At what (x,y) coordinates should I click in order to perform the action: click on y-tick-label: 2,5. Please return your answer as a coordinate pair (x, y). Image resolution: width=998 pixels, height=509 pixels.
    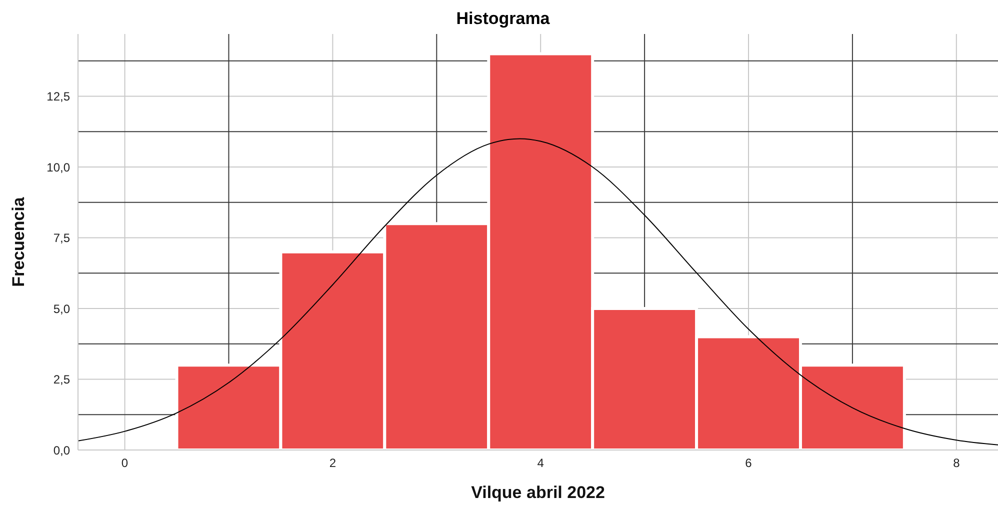
    Looking at the image, I should click on (61, 379).